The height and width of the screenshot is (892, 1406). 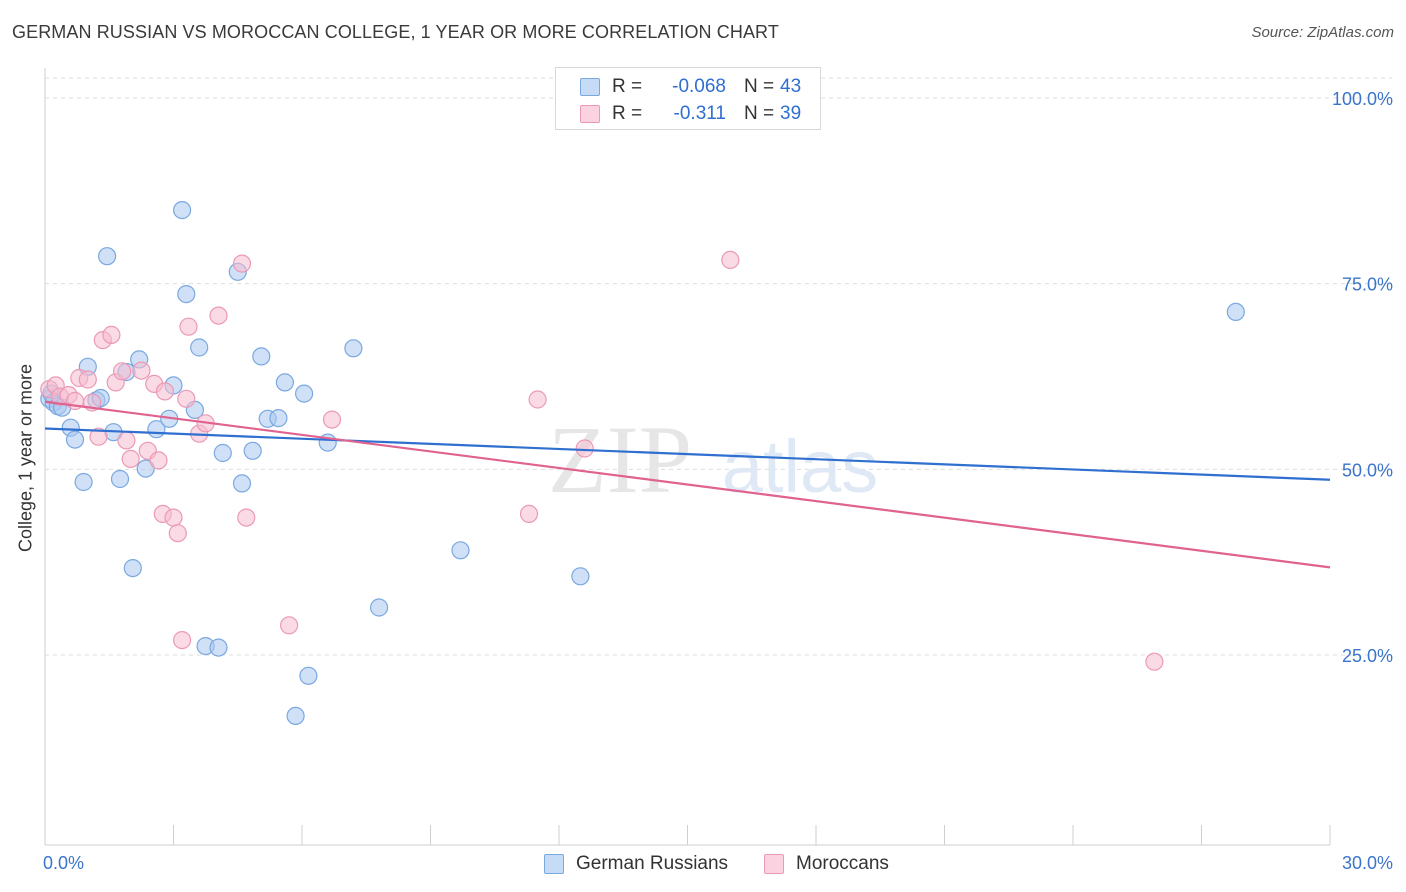 What do you see at coordinates (842, 863) in the screenshot?
I see `bottom-legend-label: Moroccans` at bounding box center [842, 863].